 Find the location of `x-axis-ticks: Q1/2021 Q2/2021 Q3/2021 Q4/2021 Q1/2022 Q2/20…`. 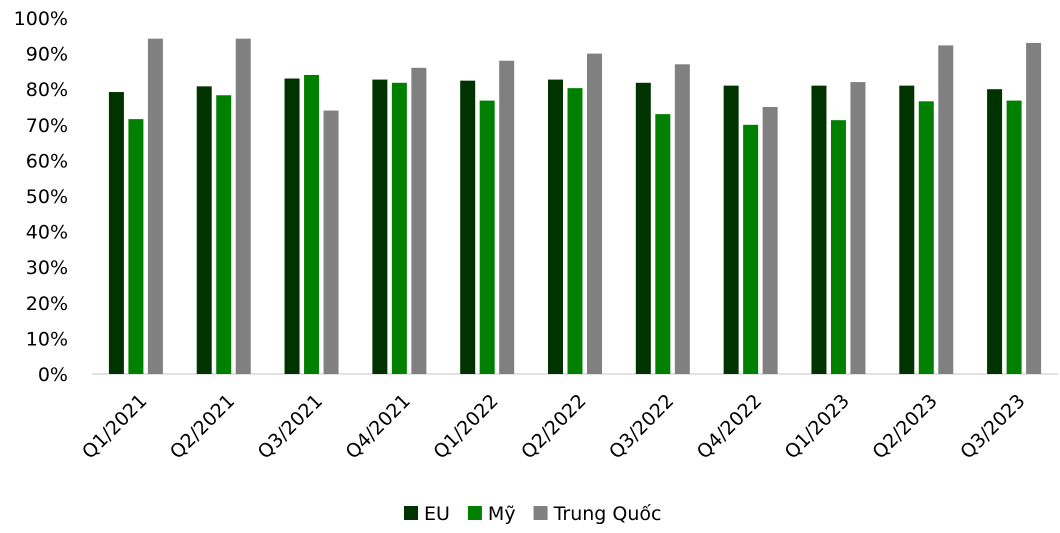

x-axis-ticks: Q1/2021 Q2/2021 Q3/2021 Q4/2021 Q1/2022 Q2/20… is located at coordinates (554, 426).